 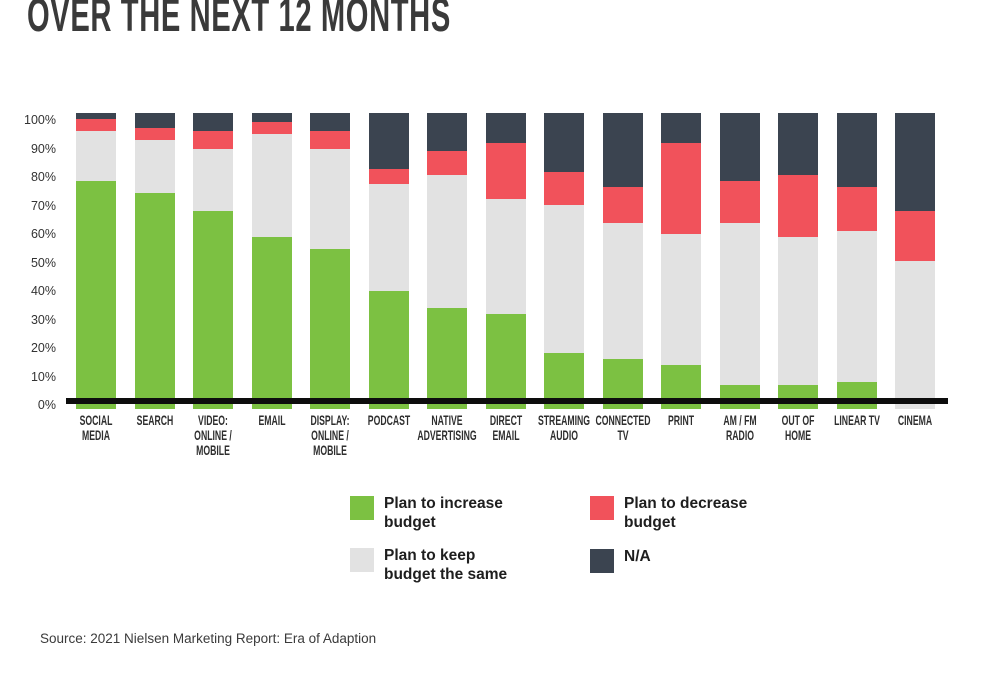 I want to click on x-axis-label-direct-email: DIRECT EMAIL, so click(x=505, y=427).